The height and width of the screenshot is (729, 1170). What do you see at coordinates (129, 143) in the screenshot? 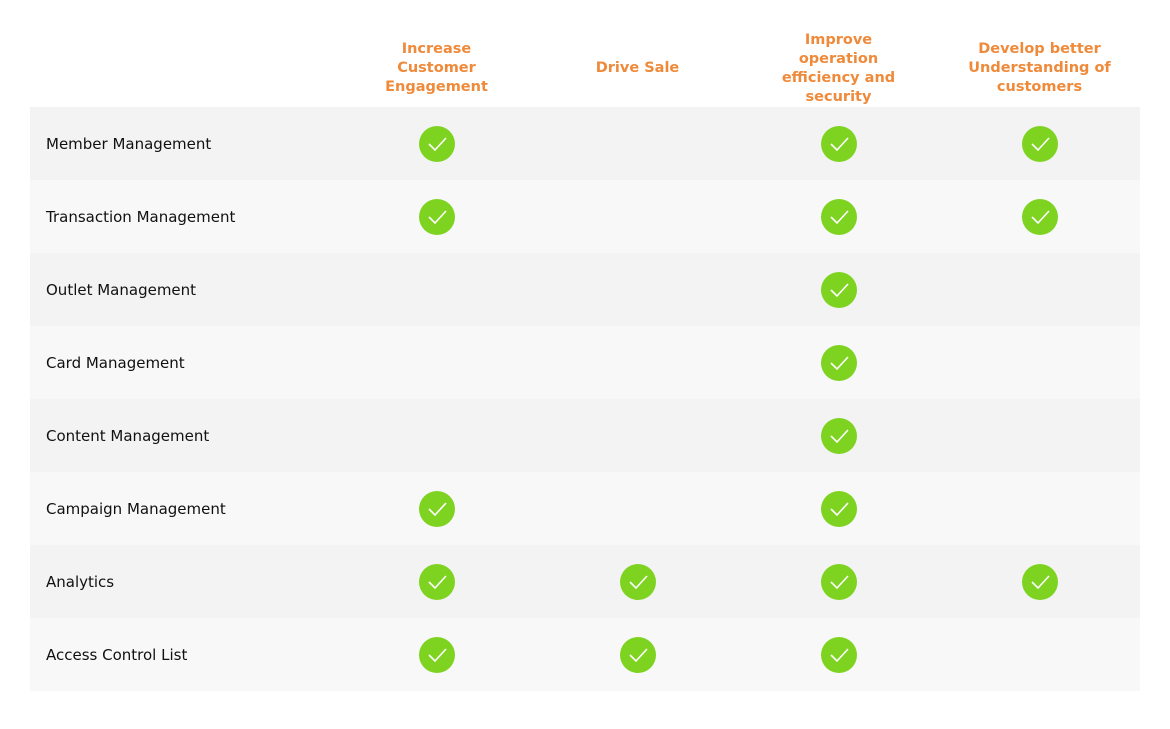
I see `row-label: Member Management` at bounding box center [129, 143].